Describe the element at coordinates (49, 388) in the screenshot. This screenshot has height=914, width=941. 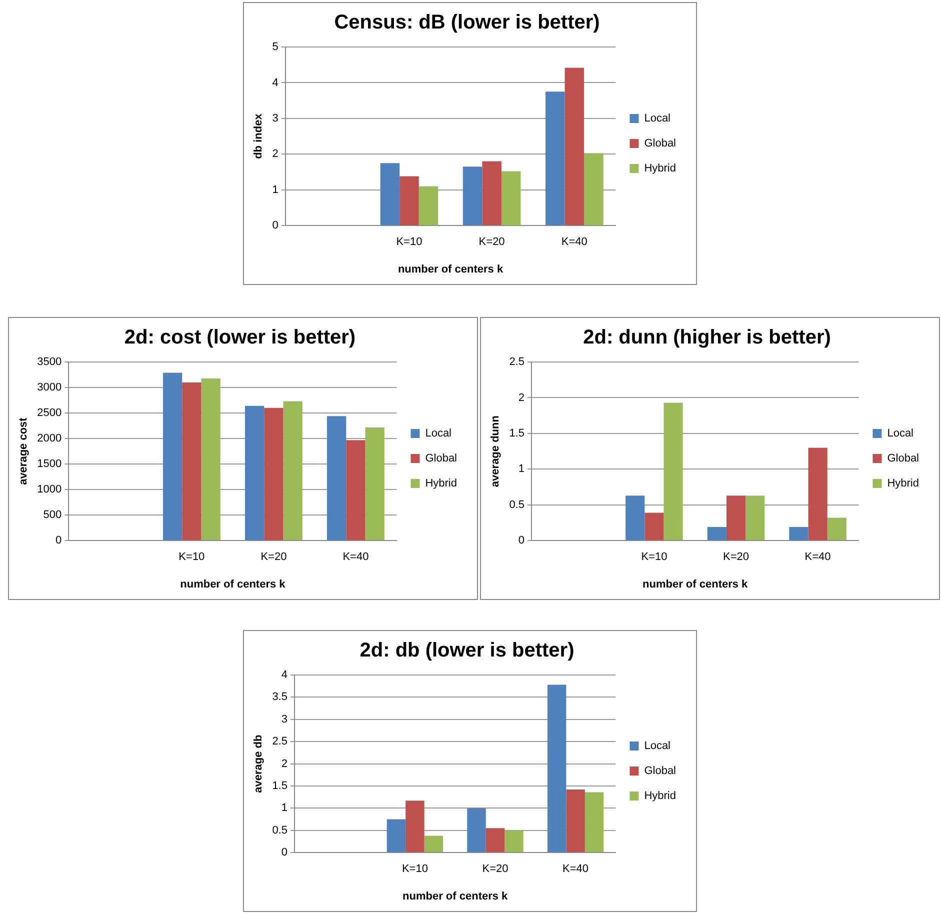
I see `y-tick-label: 3000` at that location.